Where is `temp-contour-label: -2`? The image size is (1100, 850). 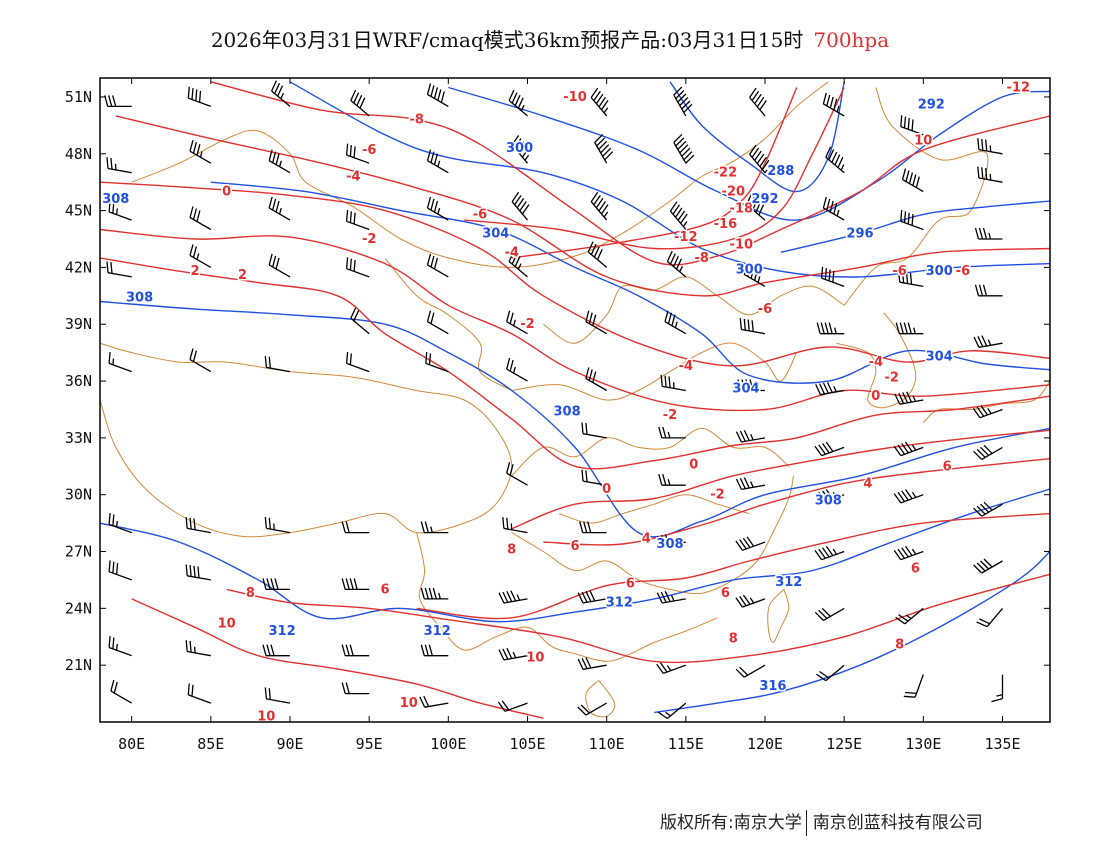 temp-contour-label: -2 is located at coordinates (717, 495).